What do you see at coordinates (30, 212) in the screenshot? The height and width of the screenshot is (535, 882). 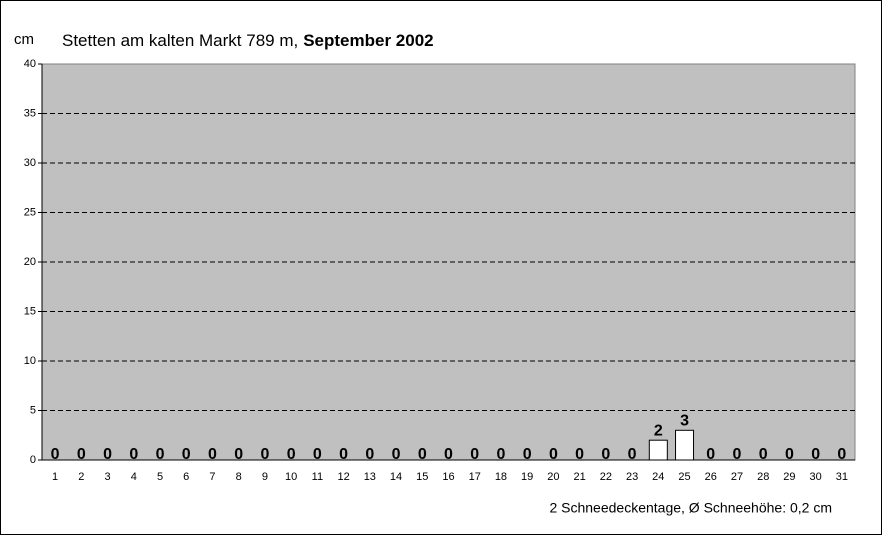 I see `y-tick-label: 25` at bounding box center [30, 212].